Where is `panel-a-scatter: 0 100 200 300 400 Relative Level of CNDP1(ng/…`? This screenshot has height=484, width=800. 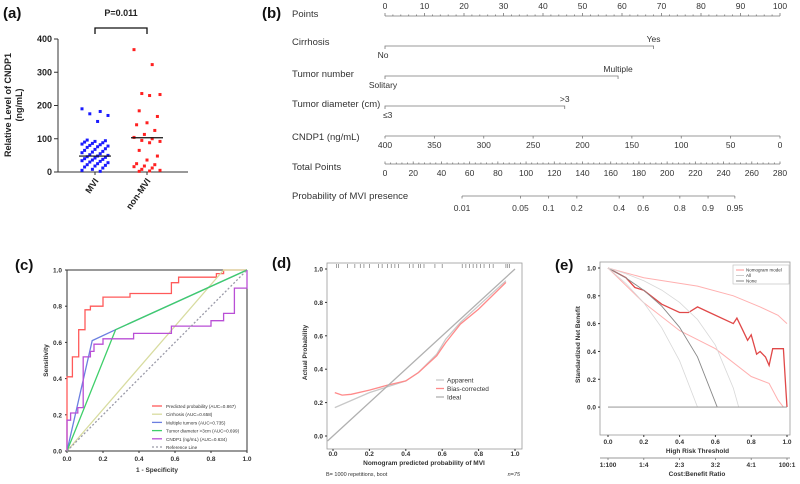
panel-a-scatter: 0 100 200 300 400 Relative Level of CNDP1(ng/… is located at coordinates (95, 109).